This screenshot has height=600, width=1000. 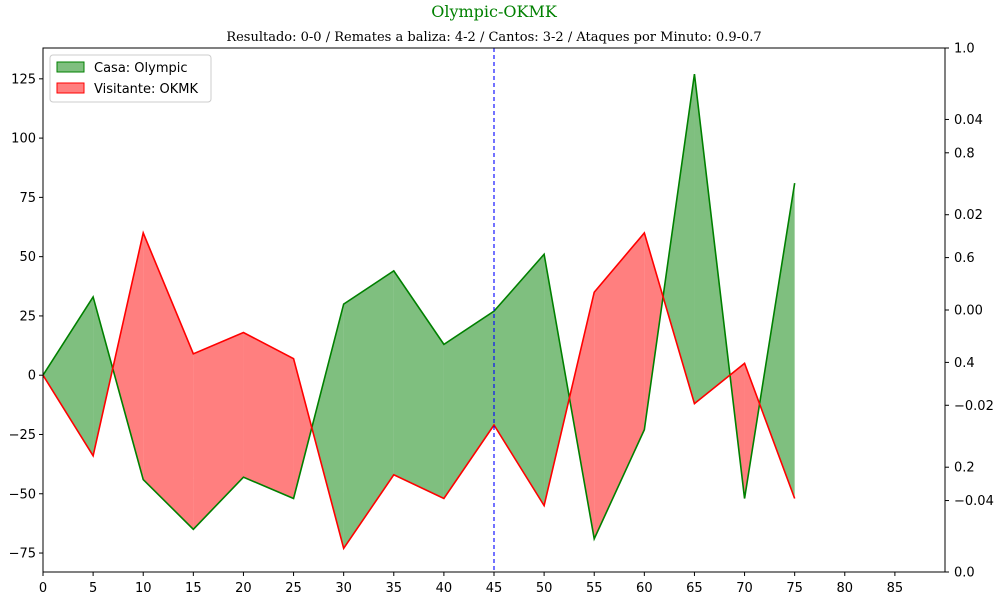 I want to click on right-outer-tick-label: 0.2, so click(x=964, y=468).